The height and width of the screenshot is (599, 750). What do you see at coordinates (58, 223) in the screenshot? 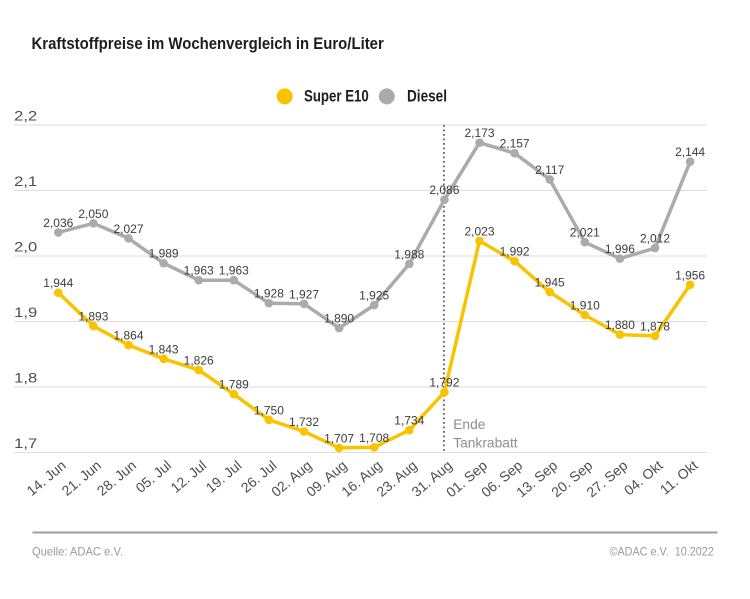
I see `svg-text: 2,036` at bounding box center [58, 223].